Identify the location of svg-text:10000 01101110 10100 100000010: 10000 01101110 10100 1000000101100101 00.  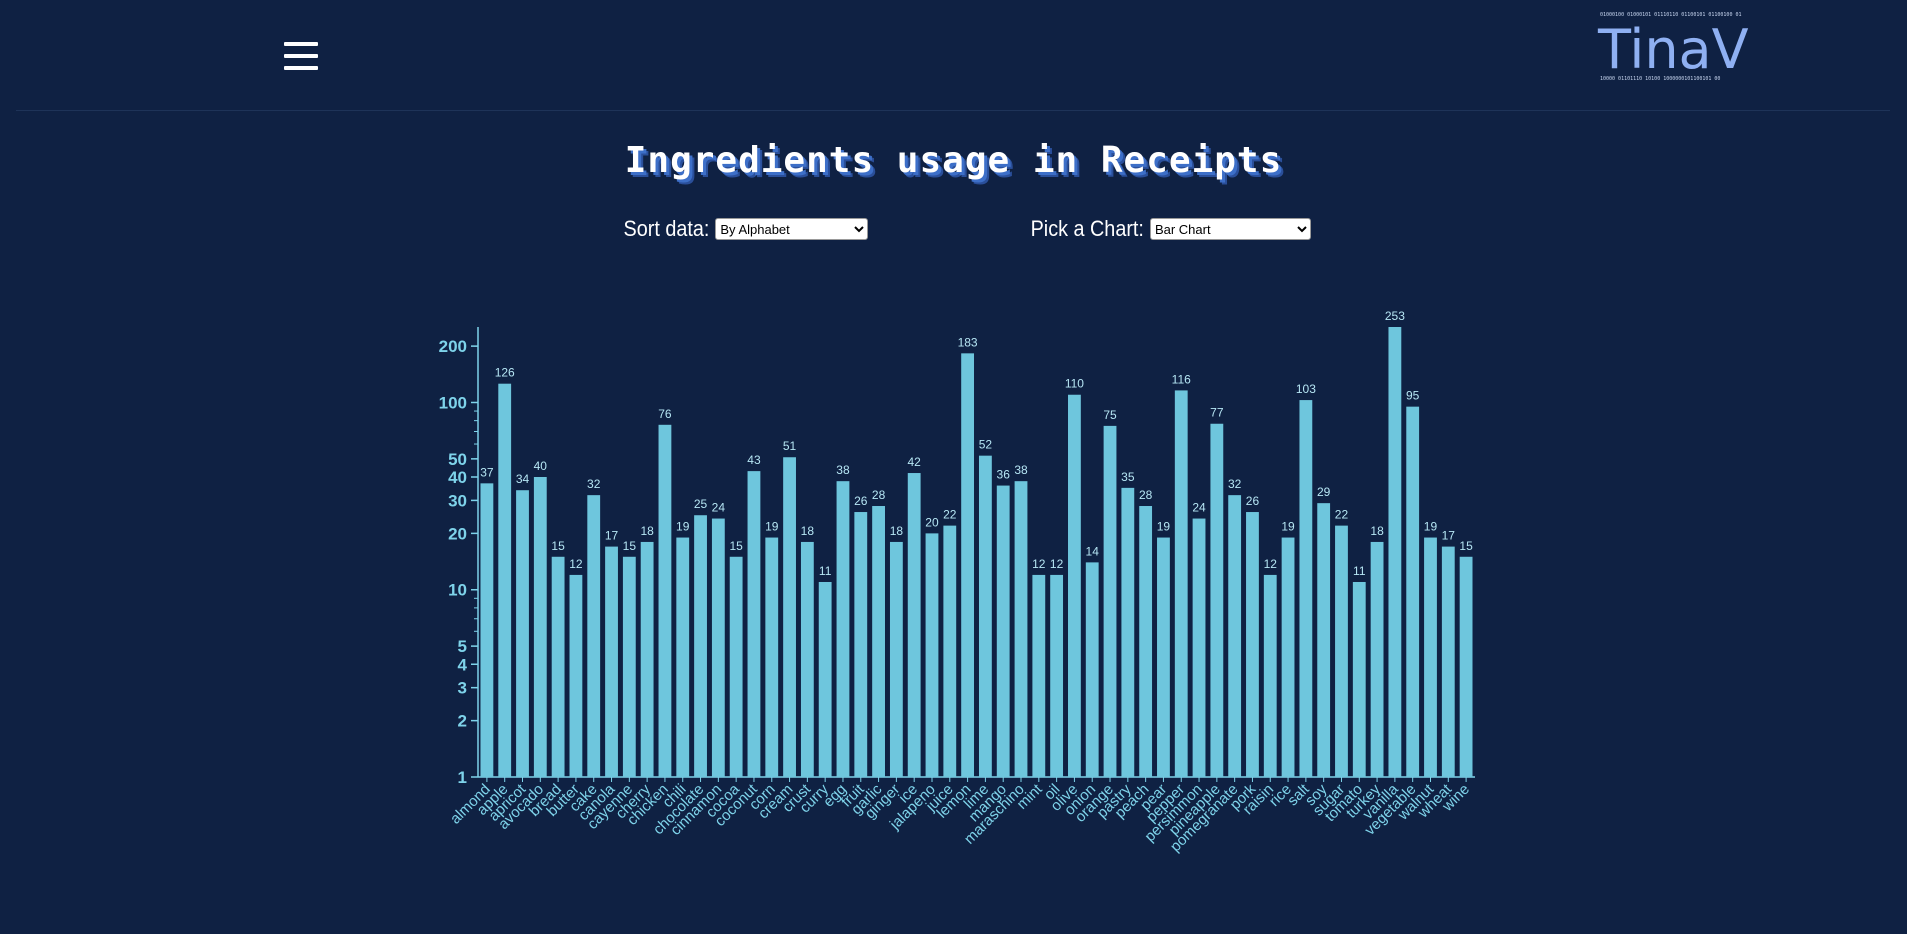
(1660, 79).